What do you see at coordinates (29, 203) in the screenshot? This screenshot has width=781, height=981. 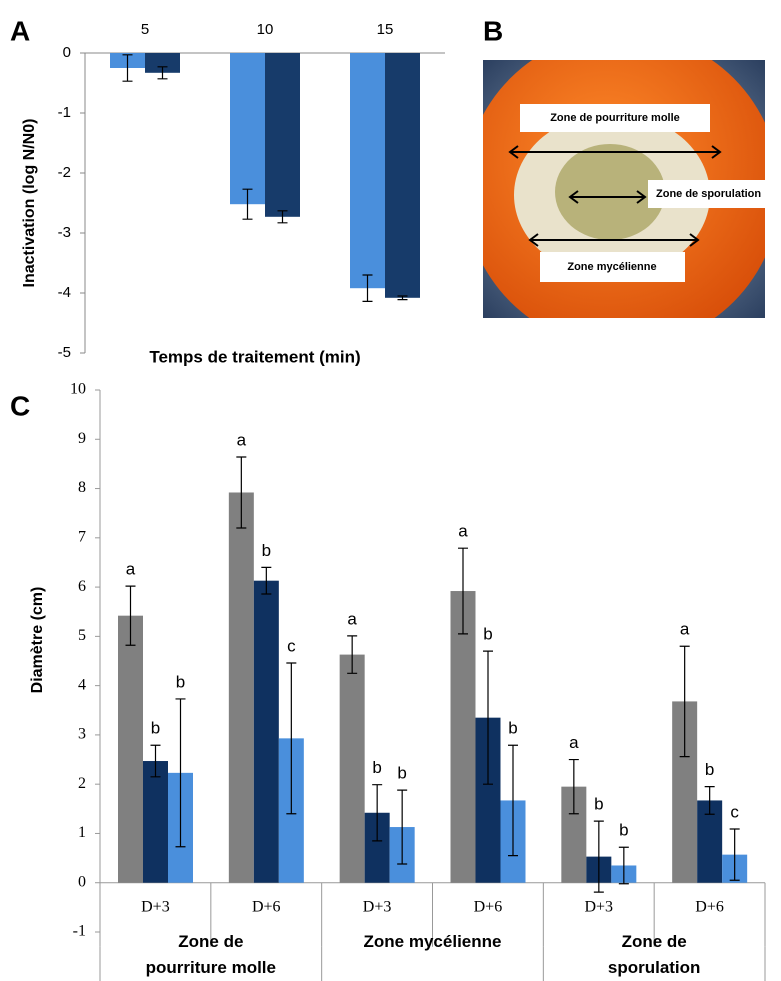 I see `y-axis-title: Inactivation (log N/N0)` at bounding box center [29, 203].